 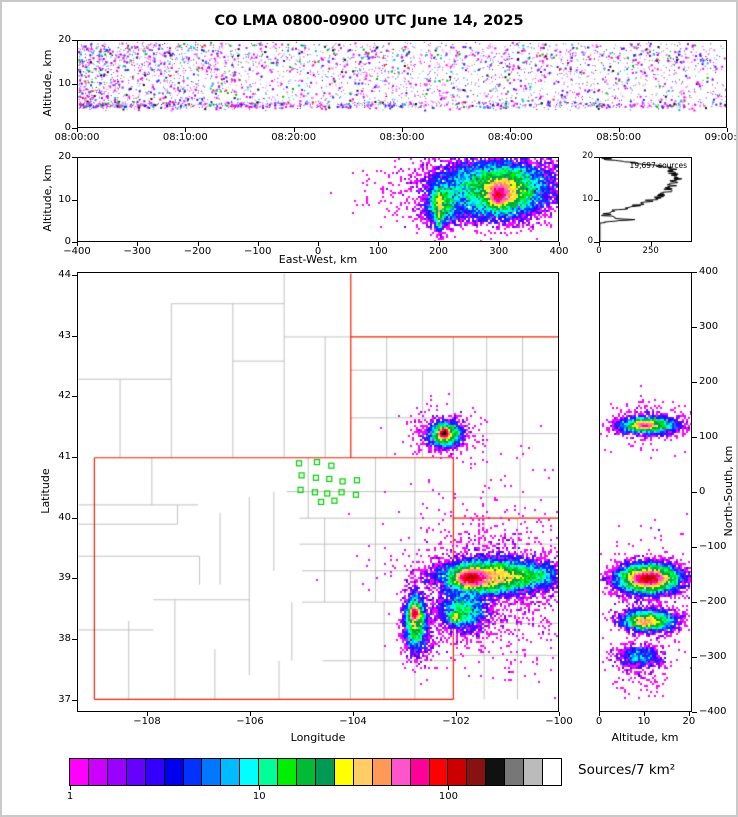 I want to click on map-xlabel: Longitude, so click(x=318, y=737).